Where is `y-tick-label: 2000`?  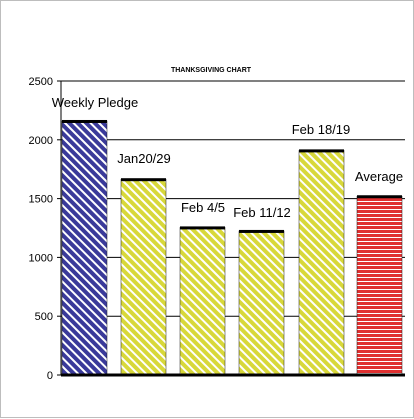
y-tick-label: 2000 is located at coordinates (41, 141).